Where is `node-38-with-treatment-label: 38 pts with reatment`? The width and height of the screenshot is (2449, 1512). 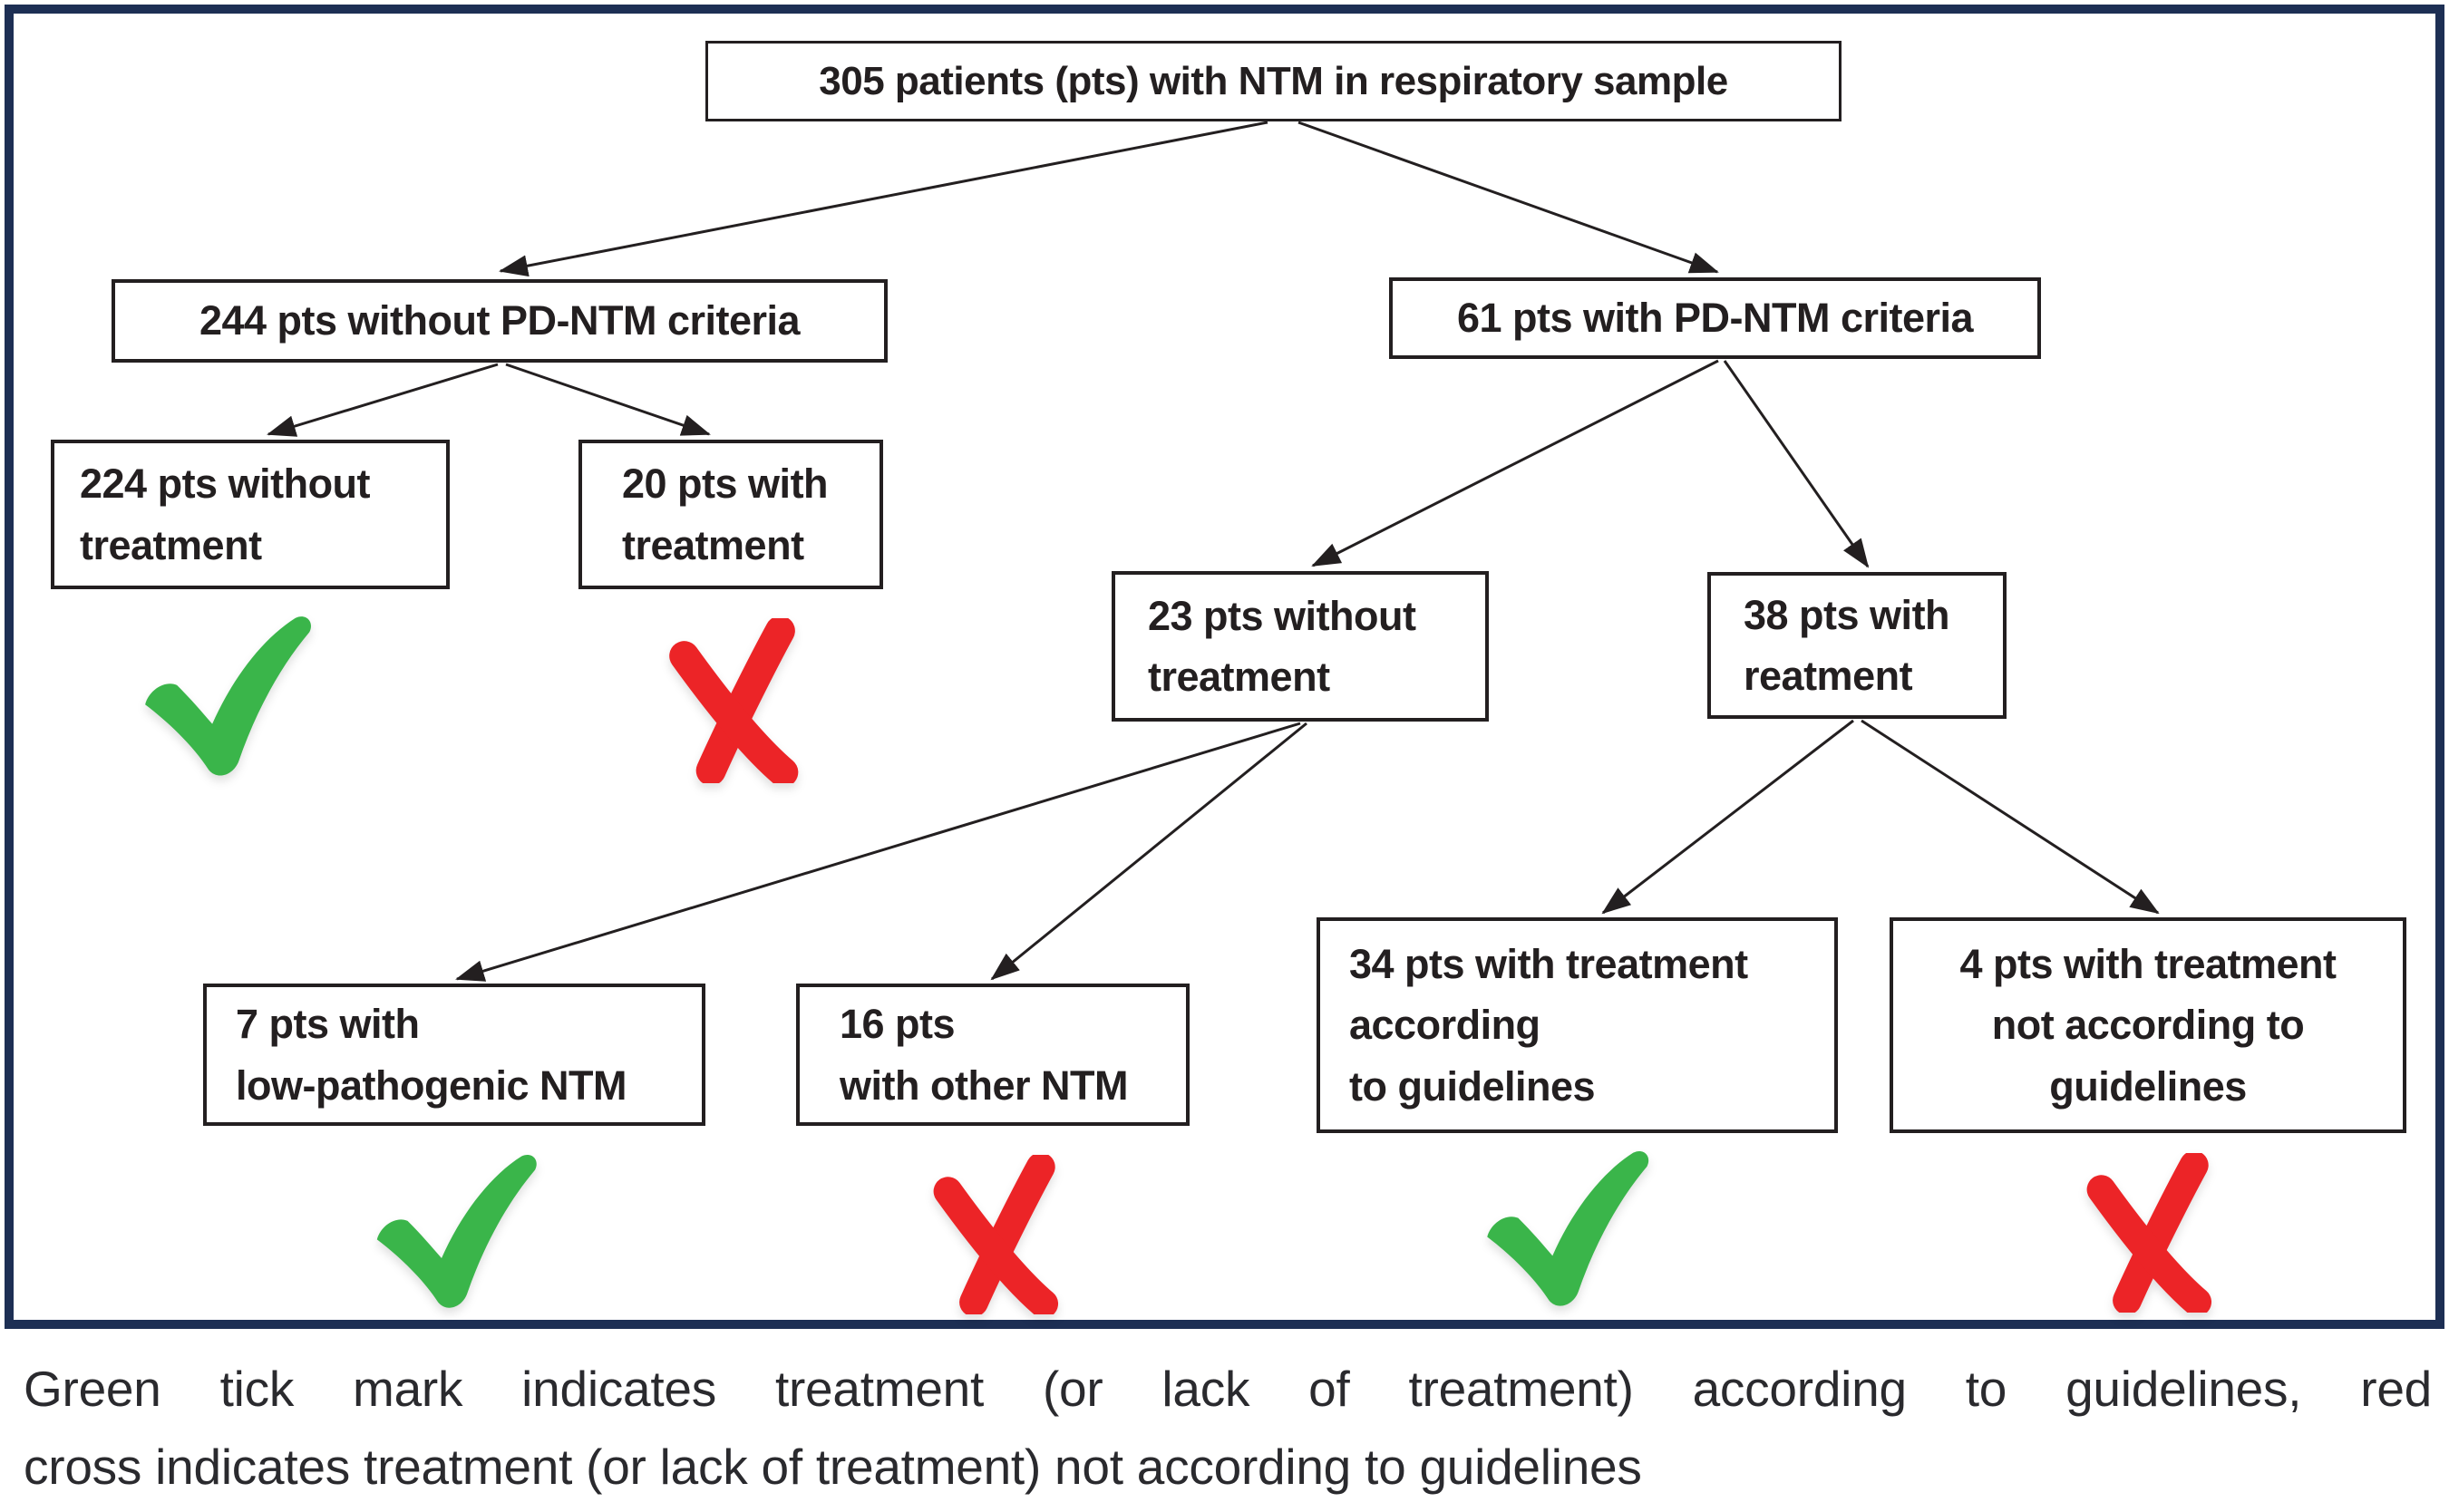
node-38-with-treatment-label: 38 pts with reatment is located at coordinates (1847, 645).